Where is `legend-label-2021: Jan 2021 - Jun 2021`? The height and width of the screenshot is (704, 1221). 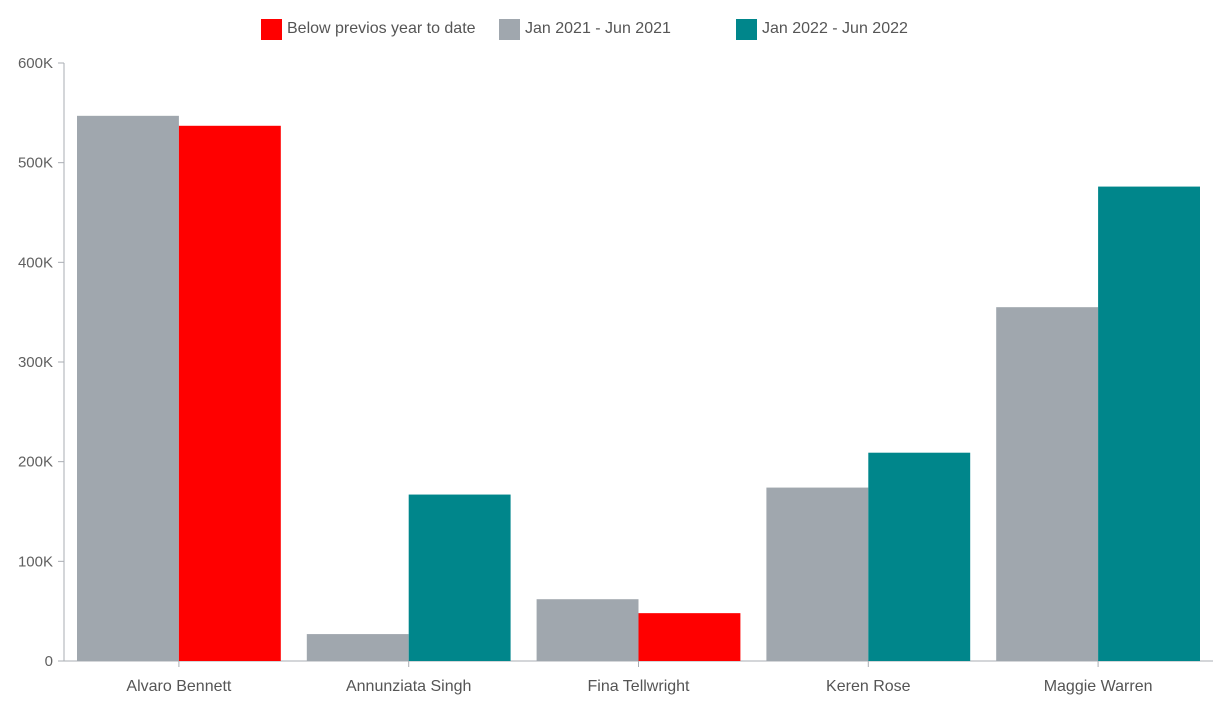 legend-label-2021: Jan 2021 - Jun 2021 is located at coordinates (598, 28).